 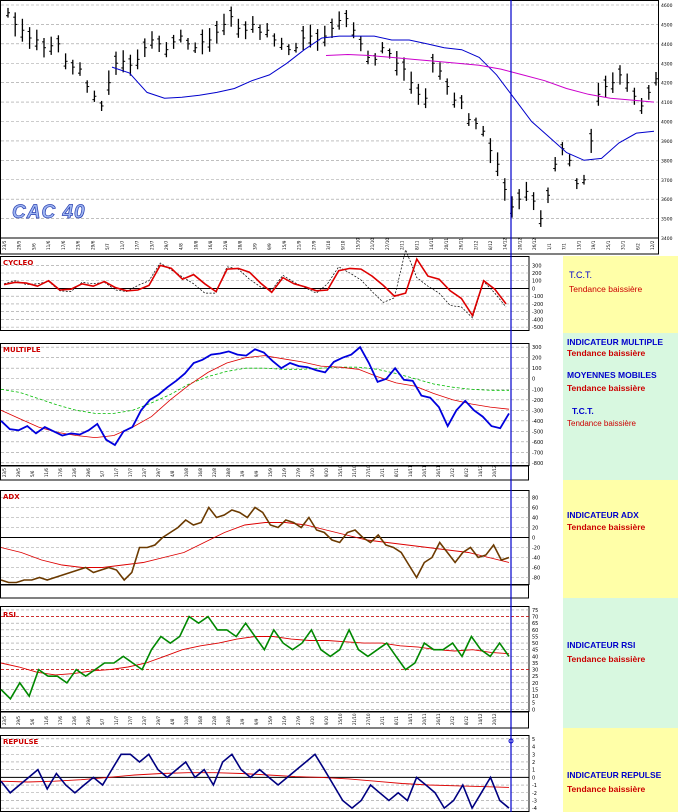 What do you see at coordinates (637, 246) in the screenshot?
I see `price-x-tick: 6/2` at bounding box center [637, 246].